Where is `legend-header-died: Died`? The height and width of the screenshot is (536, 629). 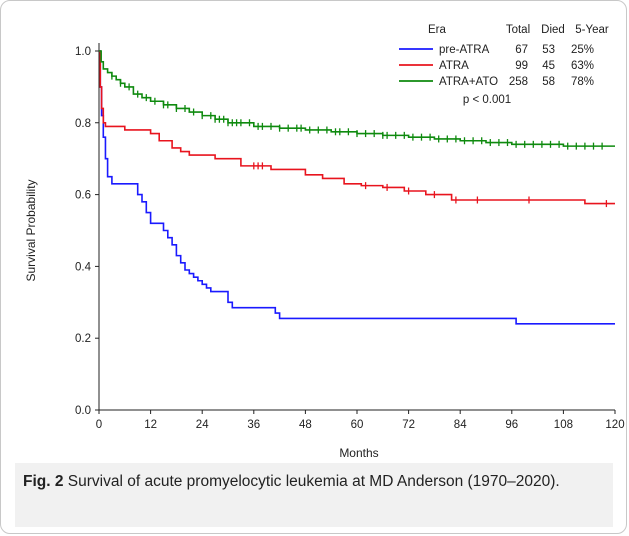 legend-header-died: Died is located at coordinates (553, 30).